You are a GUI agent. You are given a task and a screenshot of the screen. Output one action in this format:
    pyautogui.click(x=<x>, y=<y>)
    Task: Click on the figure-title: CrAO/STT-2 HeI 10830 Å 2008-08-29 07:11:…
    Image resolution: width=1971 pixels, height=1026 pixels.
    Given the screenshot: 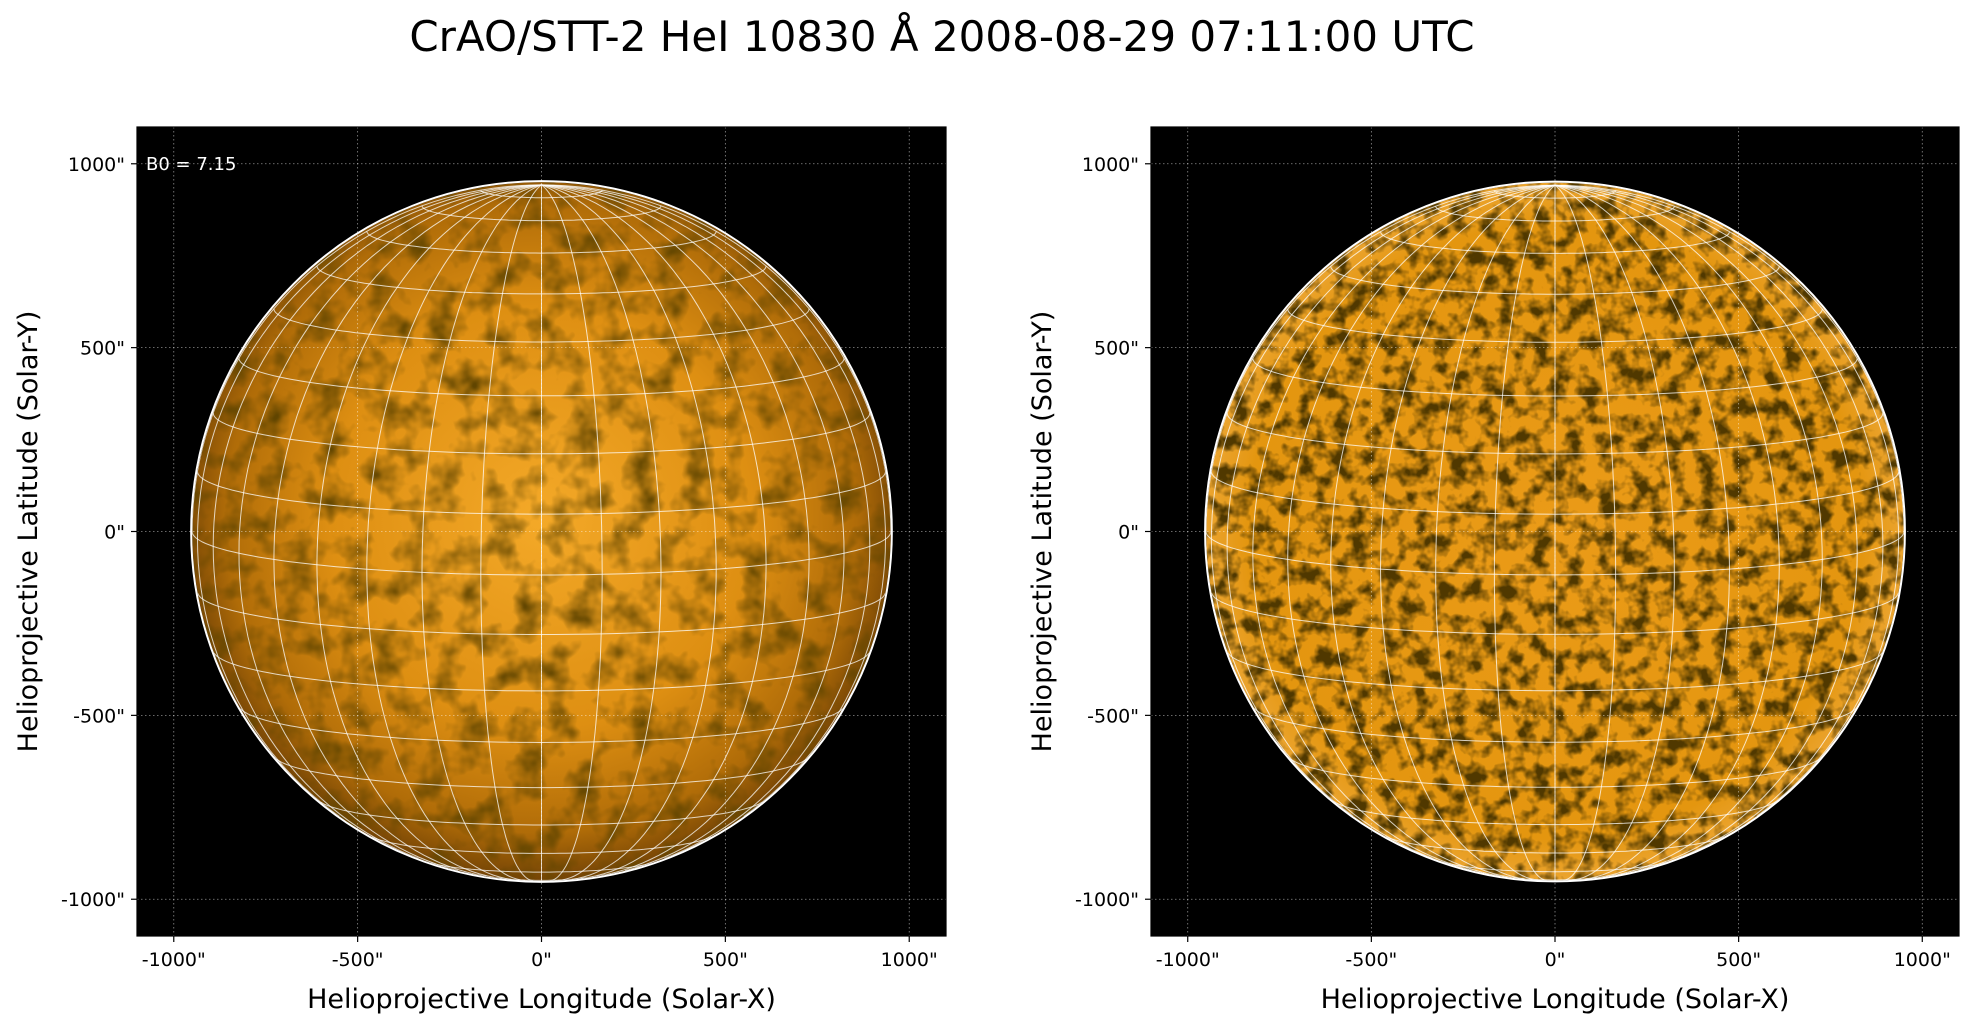 What is the action you would take?
    pyautogui.click(x=942, y=36)
    